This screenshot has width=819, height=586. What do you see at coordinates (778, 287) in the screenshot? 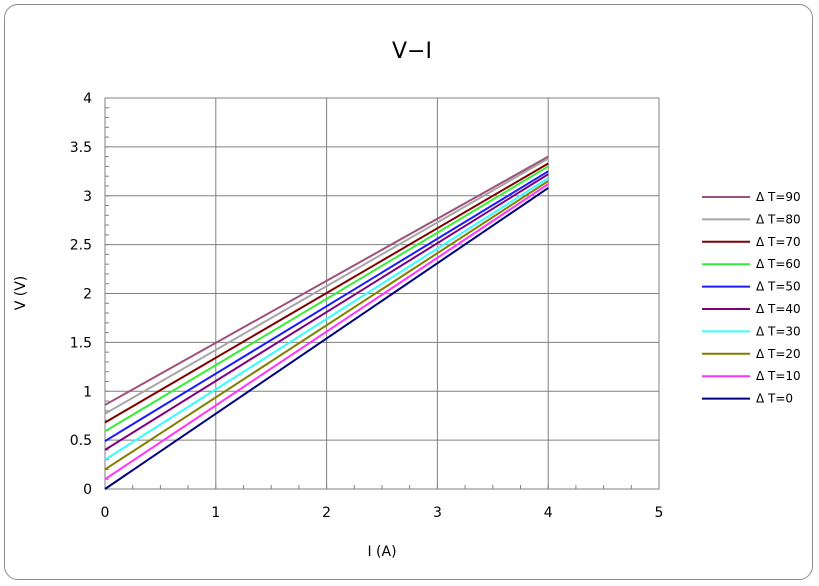
I see `legend-label: Δ T=50` at bounding box center [778, 287].